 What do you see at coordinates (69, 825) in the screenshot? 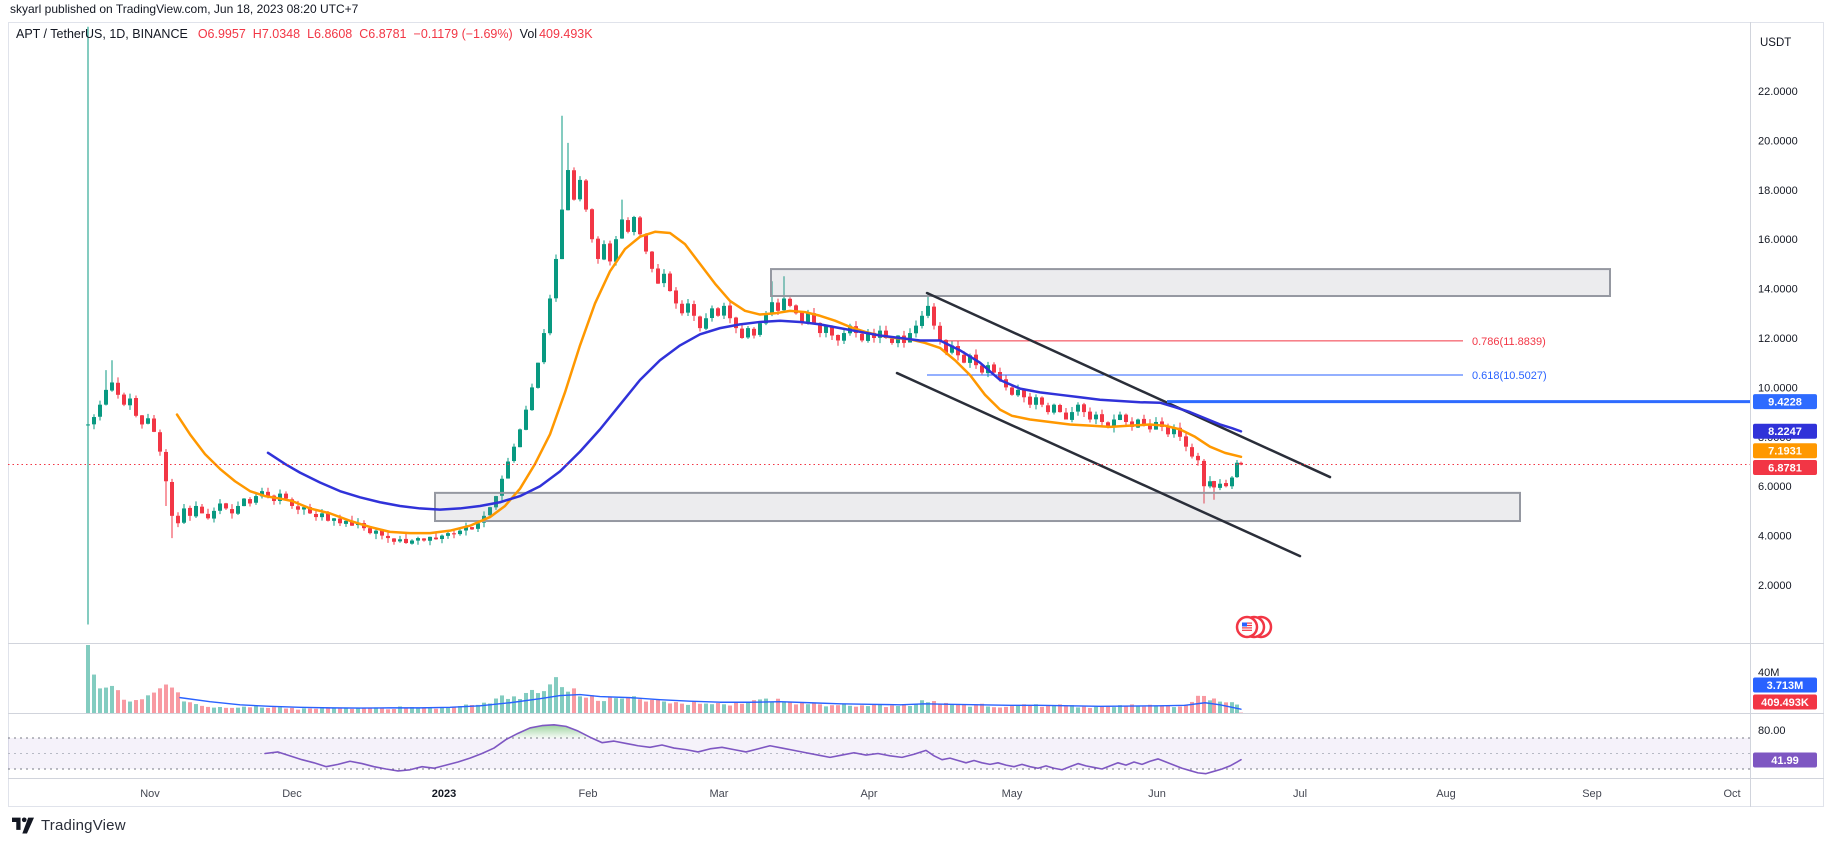
I see `tradingview-footer-logo: TradingView` at bounding box center [69, 825].